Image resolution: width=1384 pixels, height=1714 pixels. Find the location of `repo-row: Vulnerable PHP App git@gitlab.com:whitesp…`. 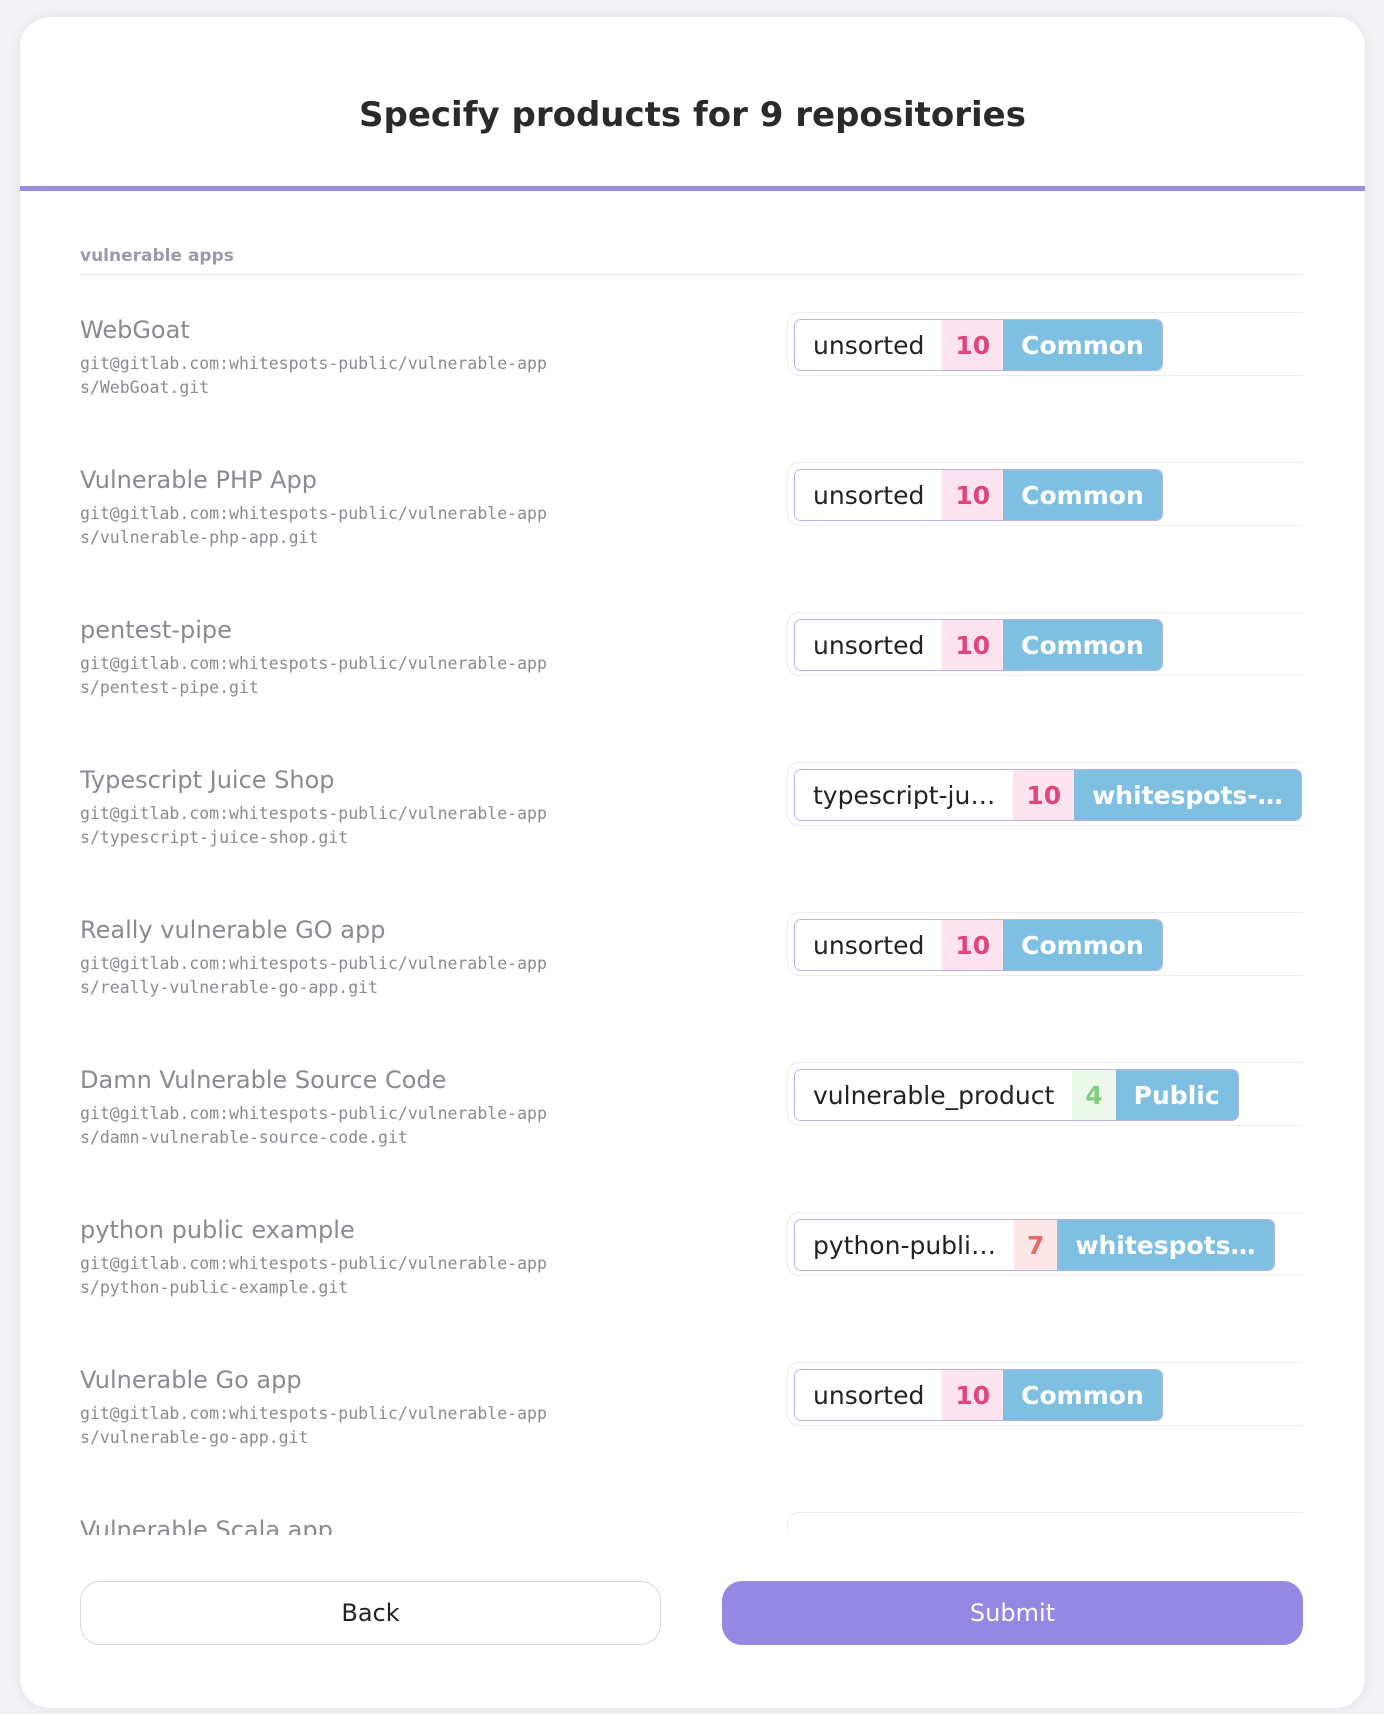

repo-row: Vulnerable PHP App git@gitlab.com:whitesp… is located at coordinates (691, 527).